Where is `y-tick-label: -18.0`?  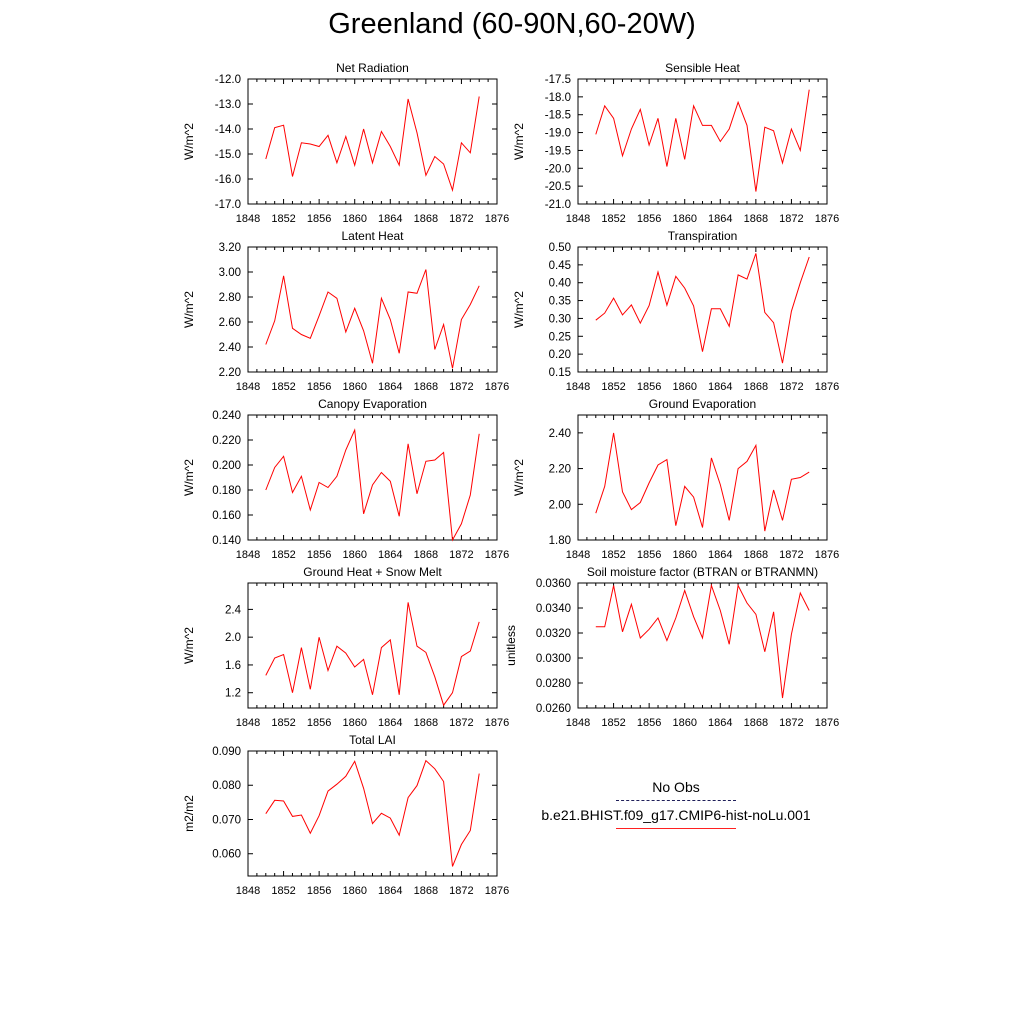 y-tick-label: -18.0 is located at coordinates (558, 98).